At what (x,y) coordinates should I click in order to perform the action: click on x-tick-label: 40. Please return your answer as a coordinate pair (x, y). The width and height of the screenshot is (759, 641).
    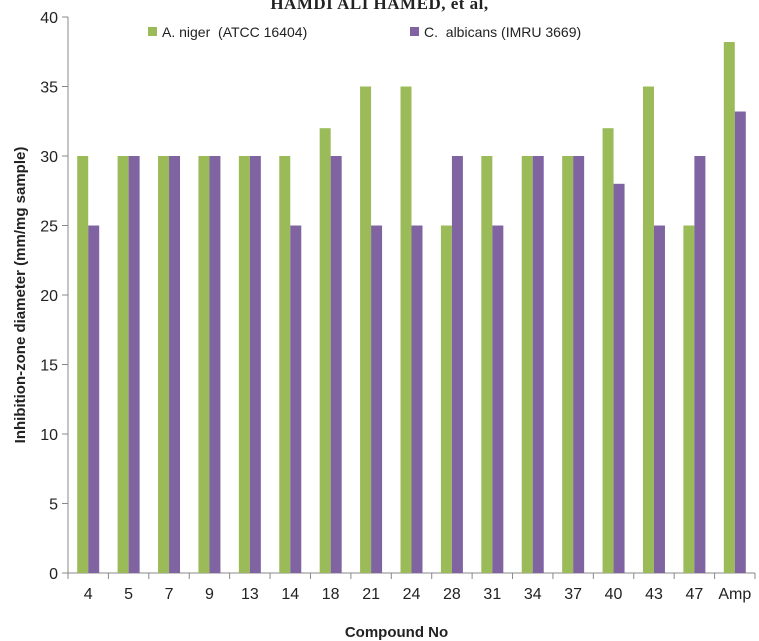
    Looking at the image, I should click on (614, 594).